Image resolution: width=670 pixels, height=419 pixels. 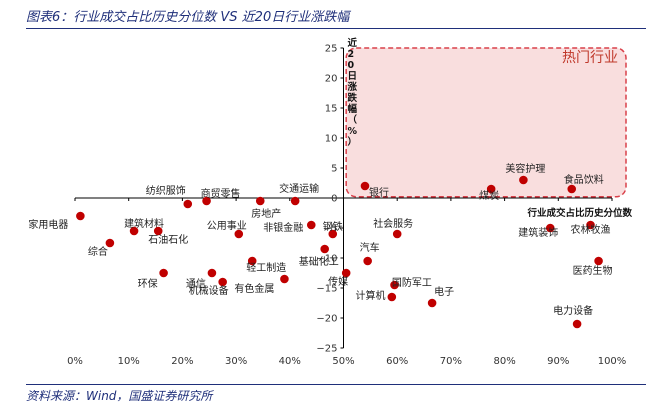 What do you see at coordinates (48, 224) in the screenshot?
I see `point-label: 家用电器` at bounding box center [48, 224].